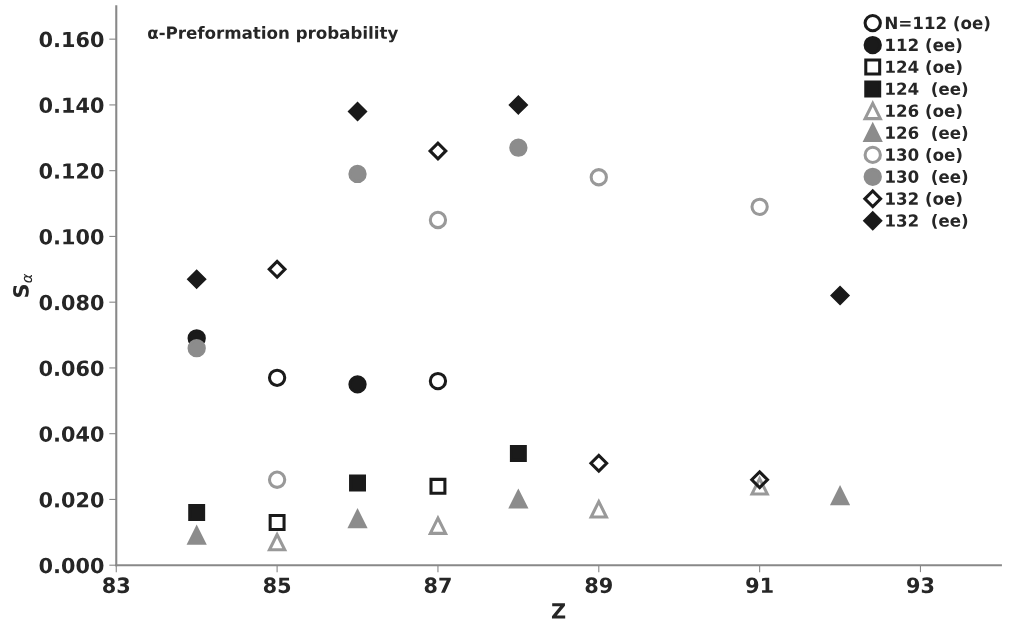  I want to click on y-tick-label: 0.040, so click(71, 434).